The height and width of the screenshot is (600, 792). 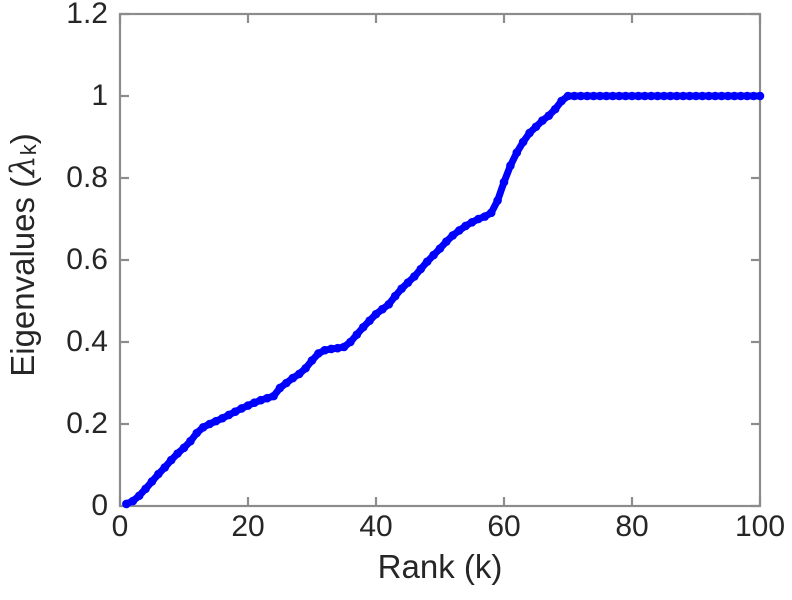 I want to click on y-tick-label: 0.4, so click(x=87, y=341).